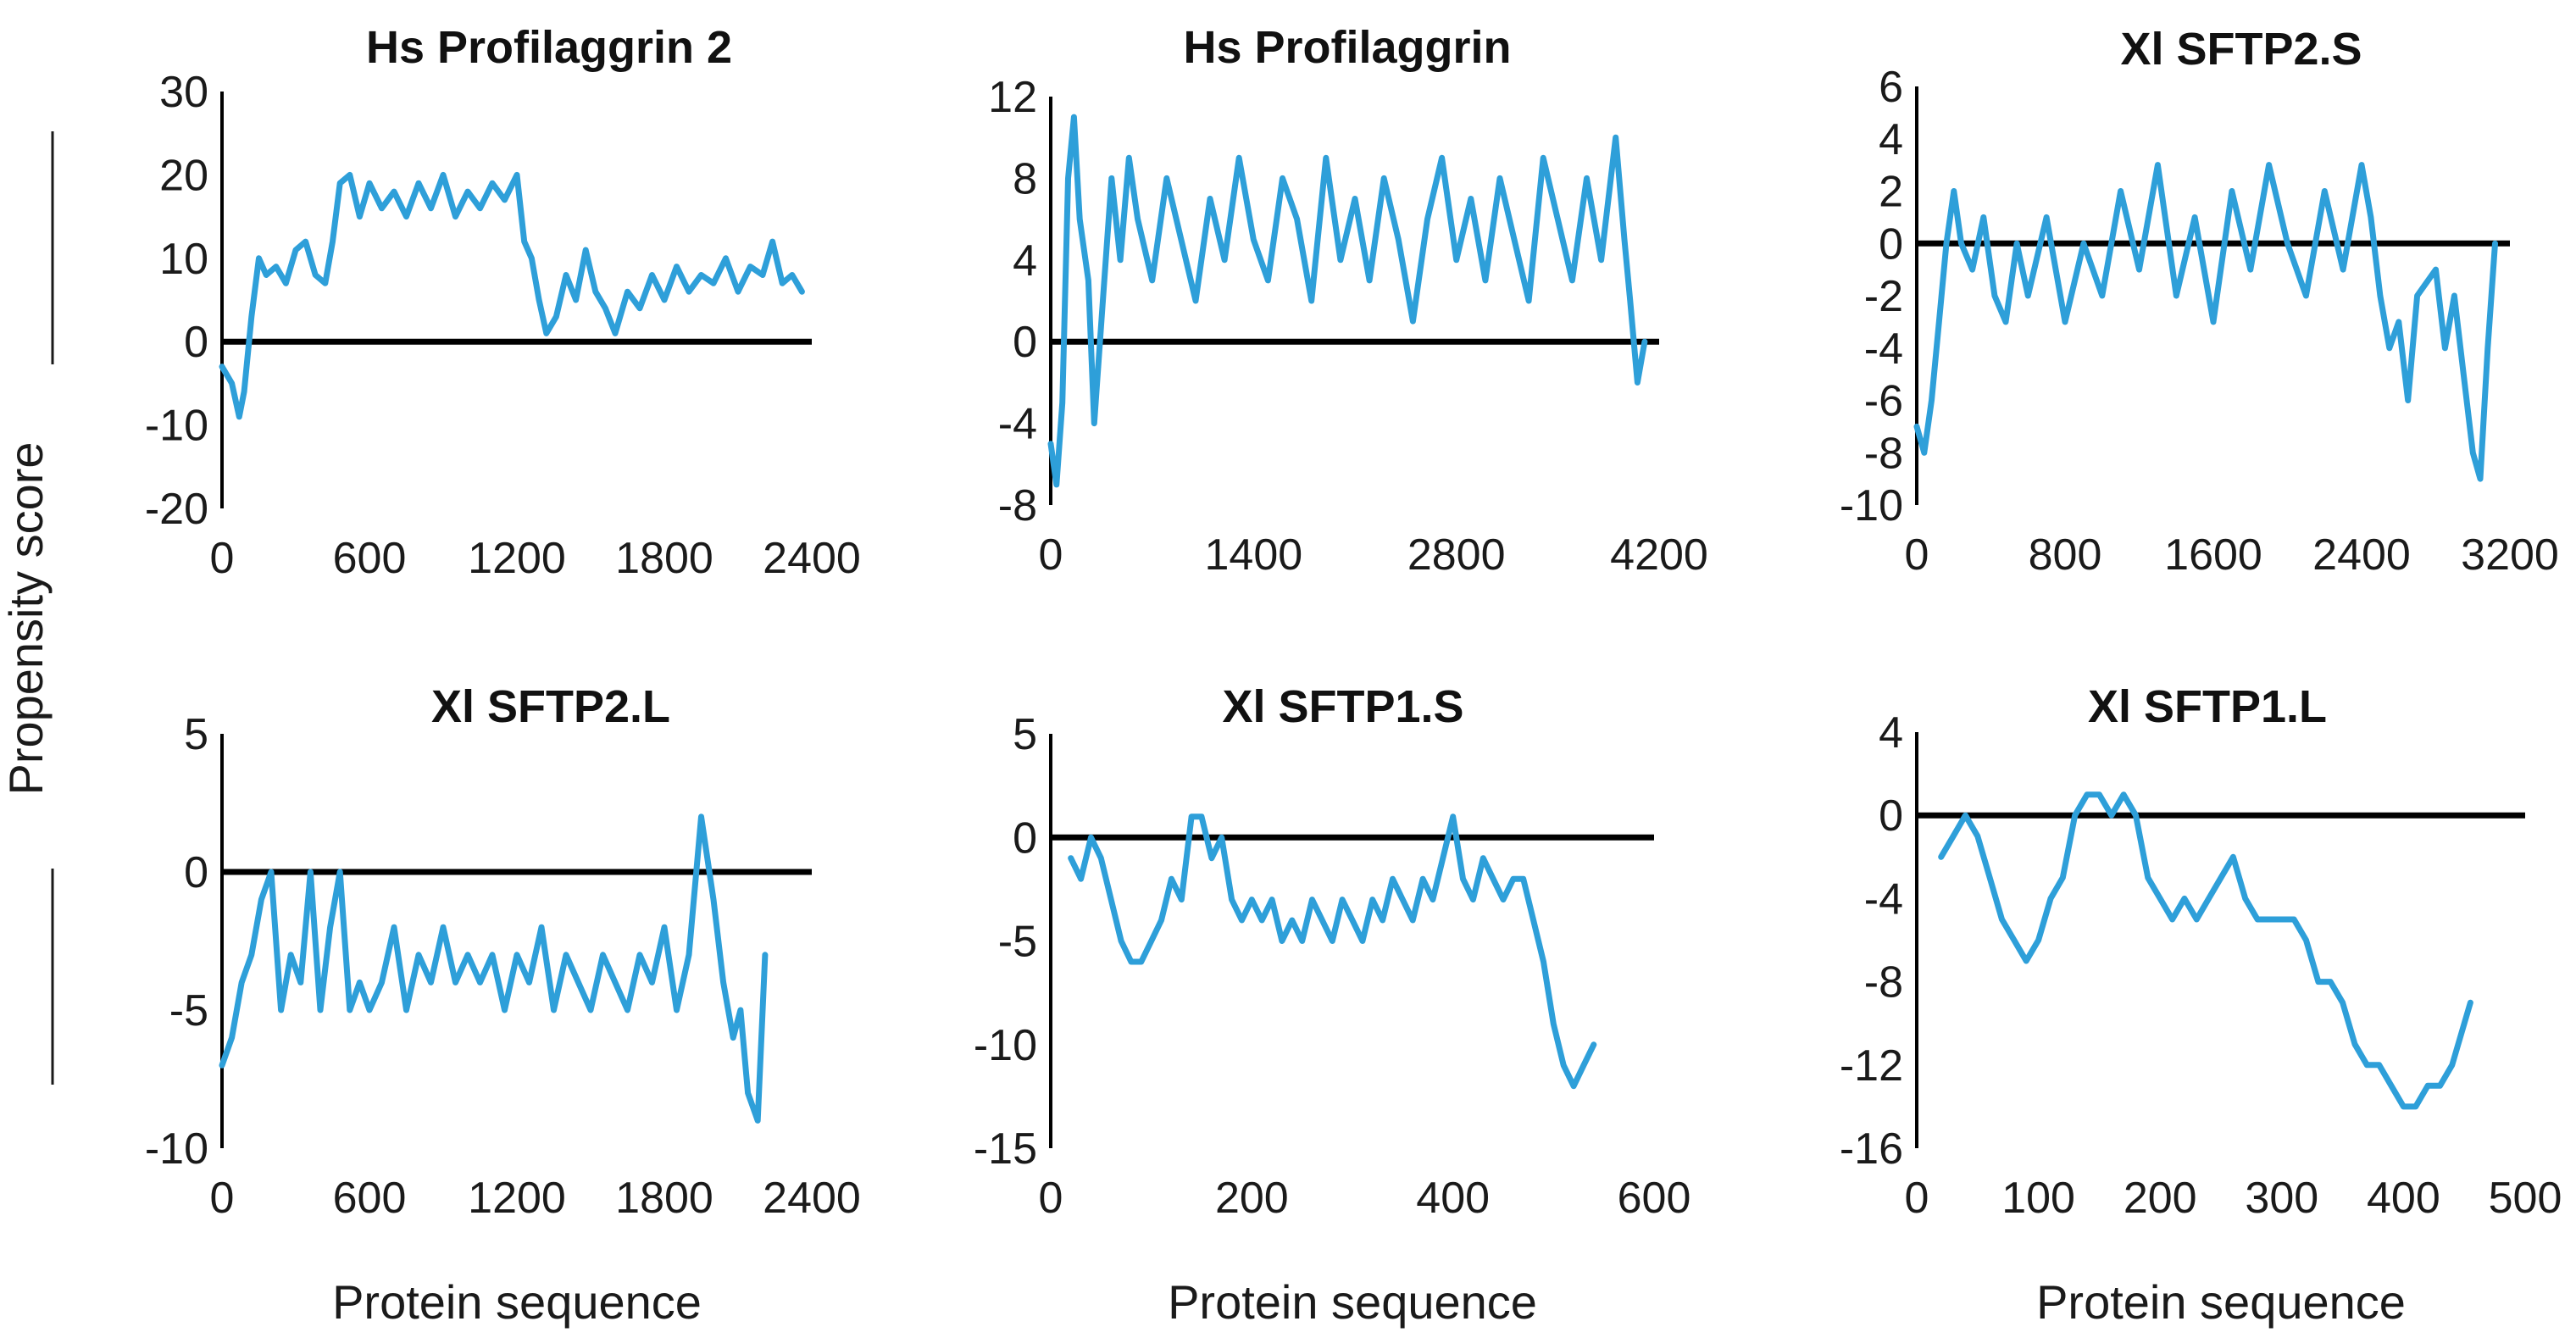 This screenshot has height=1338, width=2576. Describe the element at coordinates (1891, 87) in the screenshot. I see `y-tick-label: 6` at that location.